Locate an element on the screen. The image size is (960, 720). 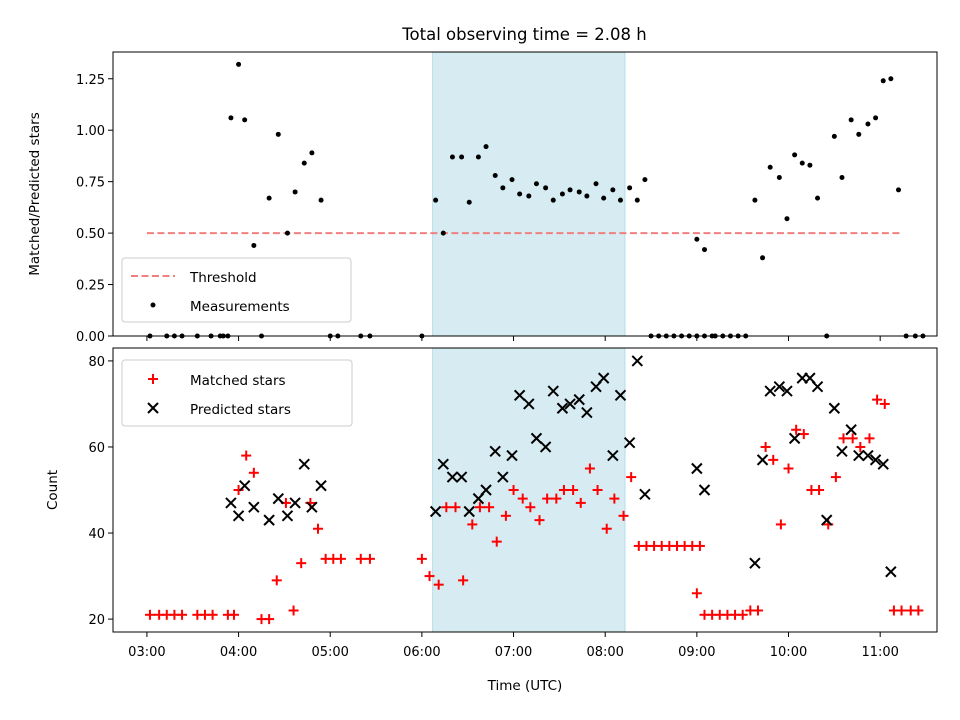
x-tick-label: 09:00 is located at coordinates (696, 652).